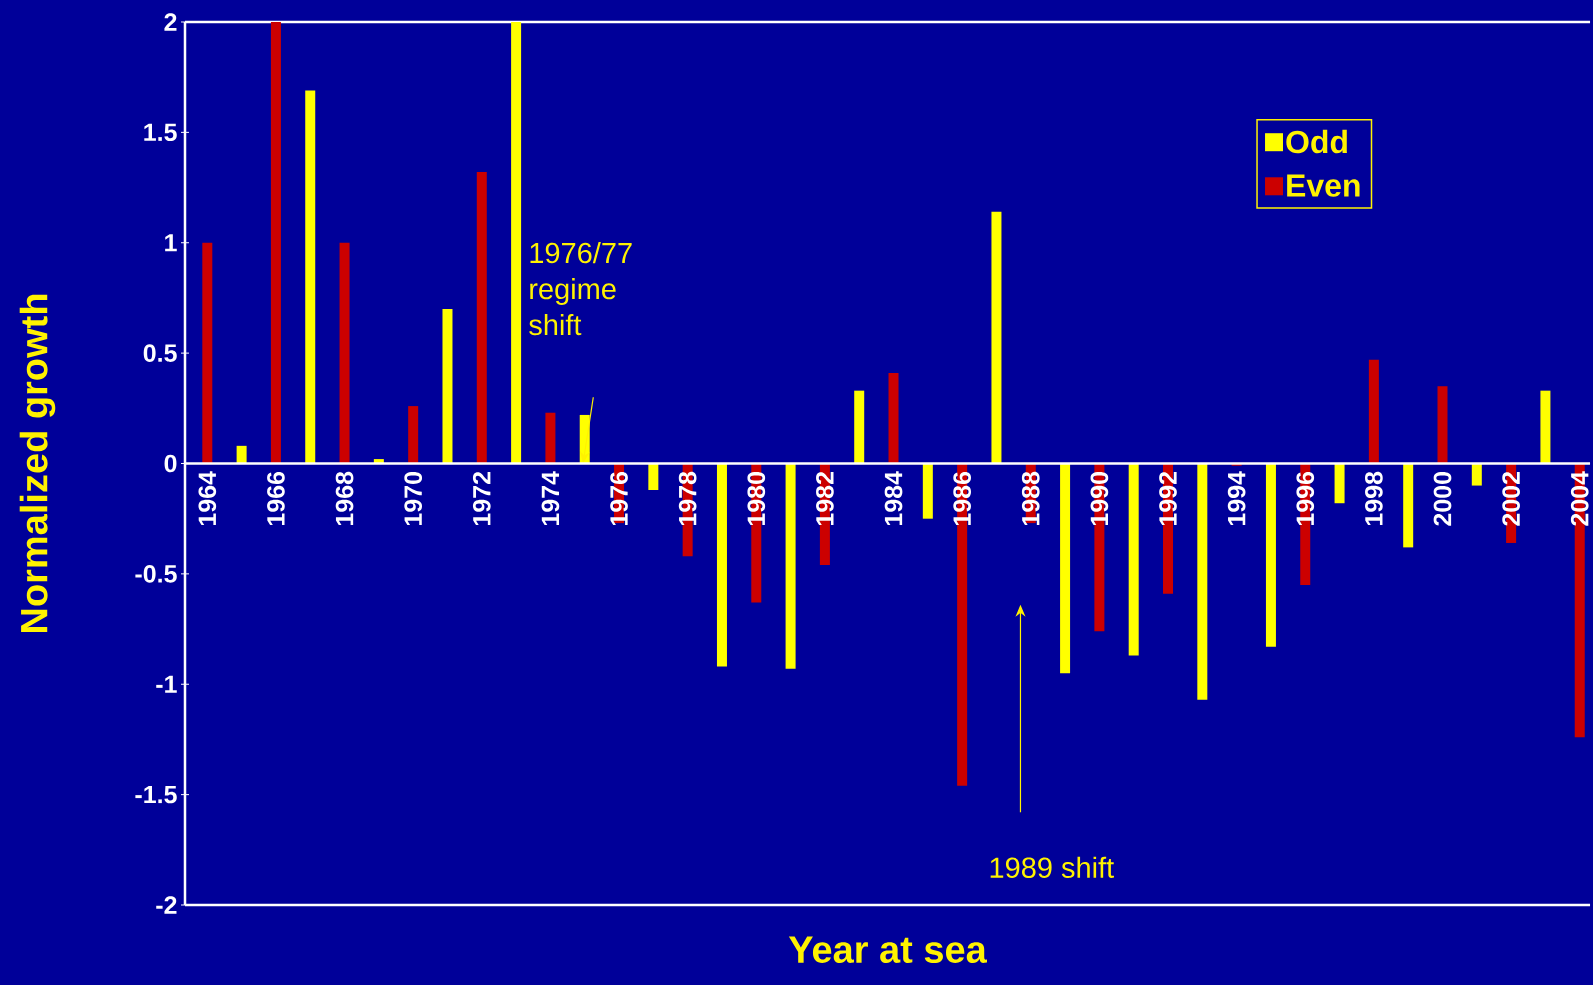 This screenshot has height=985, width=1593. I want to click on x-tick-label: 1966, so click(276, 498).